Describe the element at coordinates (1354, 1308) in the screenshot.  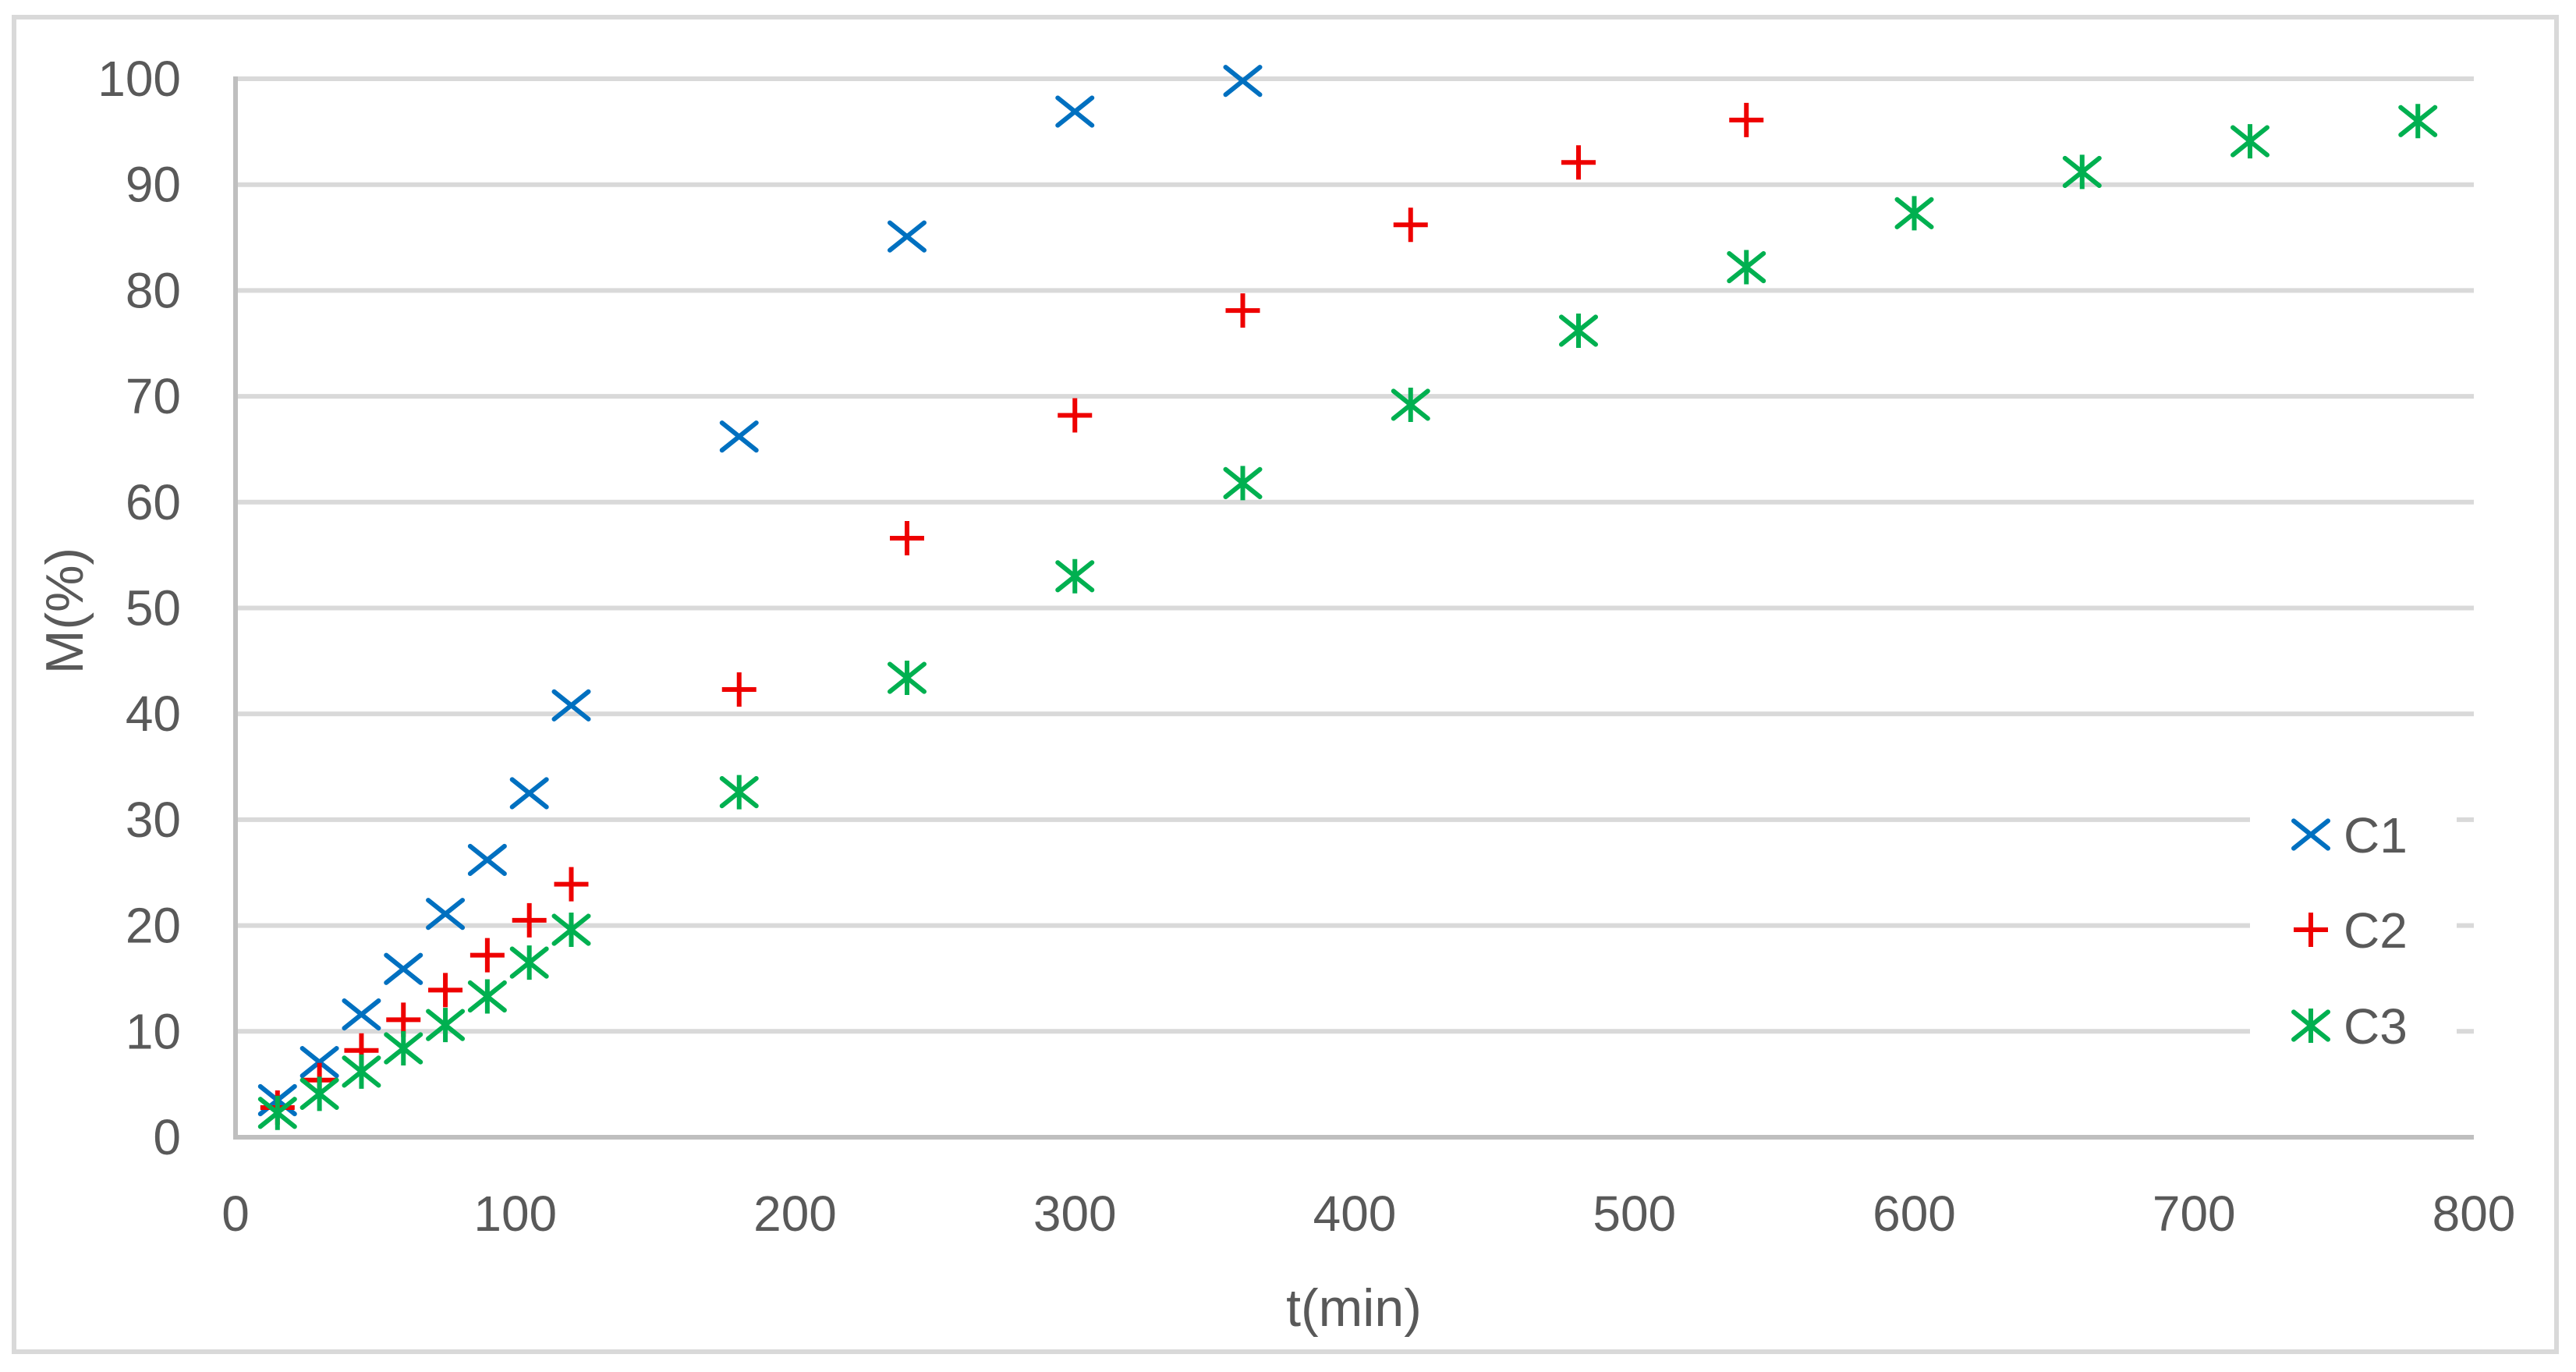
I see `x-axis-title: t(min)` at that location.